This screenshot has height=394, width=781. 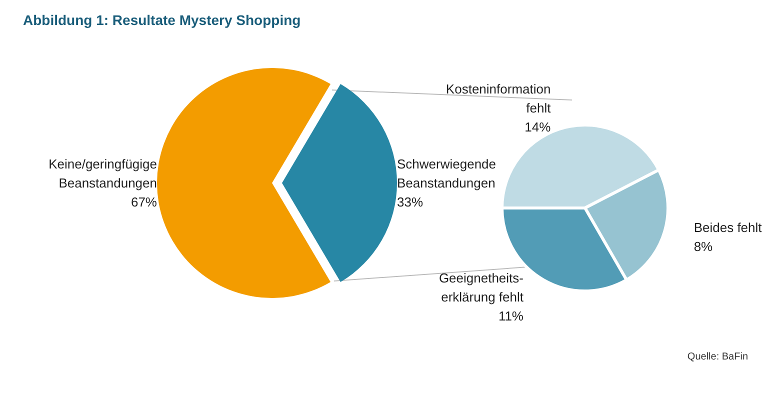 I want to click on data-label: 11%, so click(x=511, y=316).